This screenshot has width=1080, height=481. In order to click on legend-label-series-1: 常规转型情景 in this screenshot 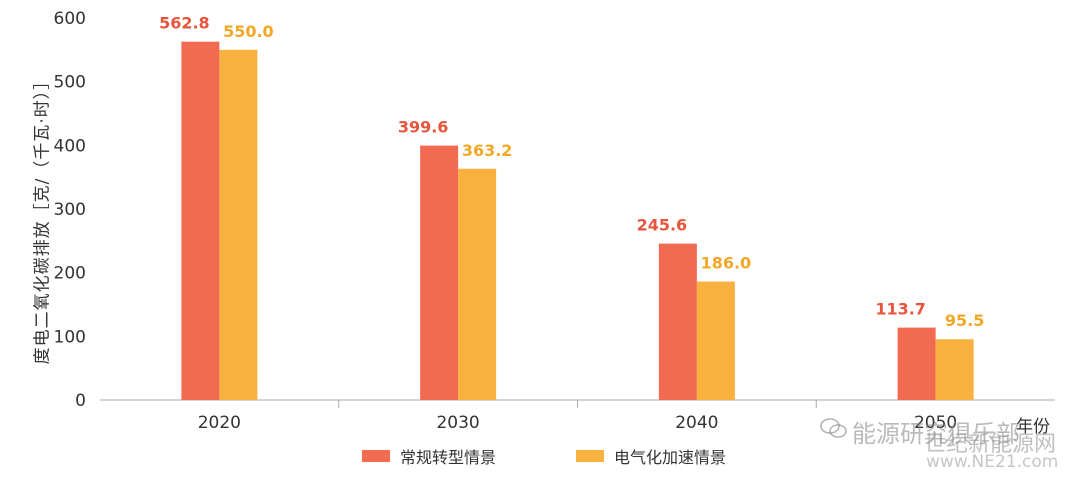, I will do `click(448, 457)`.